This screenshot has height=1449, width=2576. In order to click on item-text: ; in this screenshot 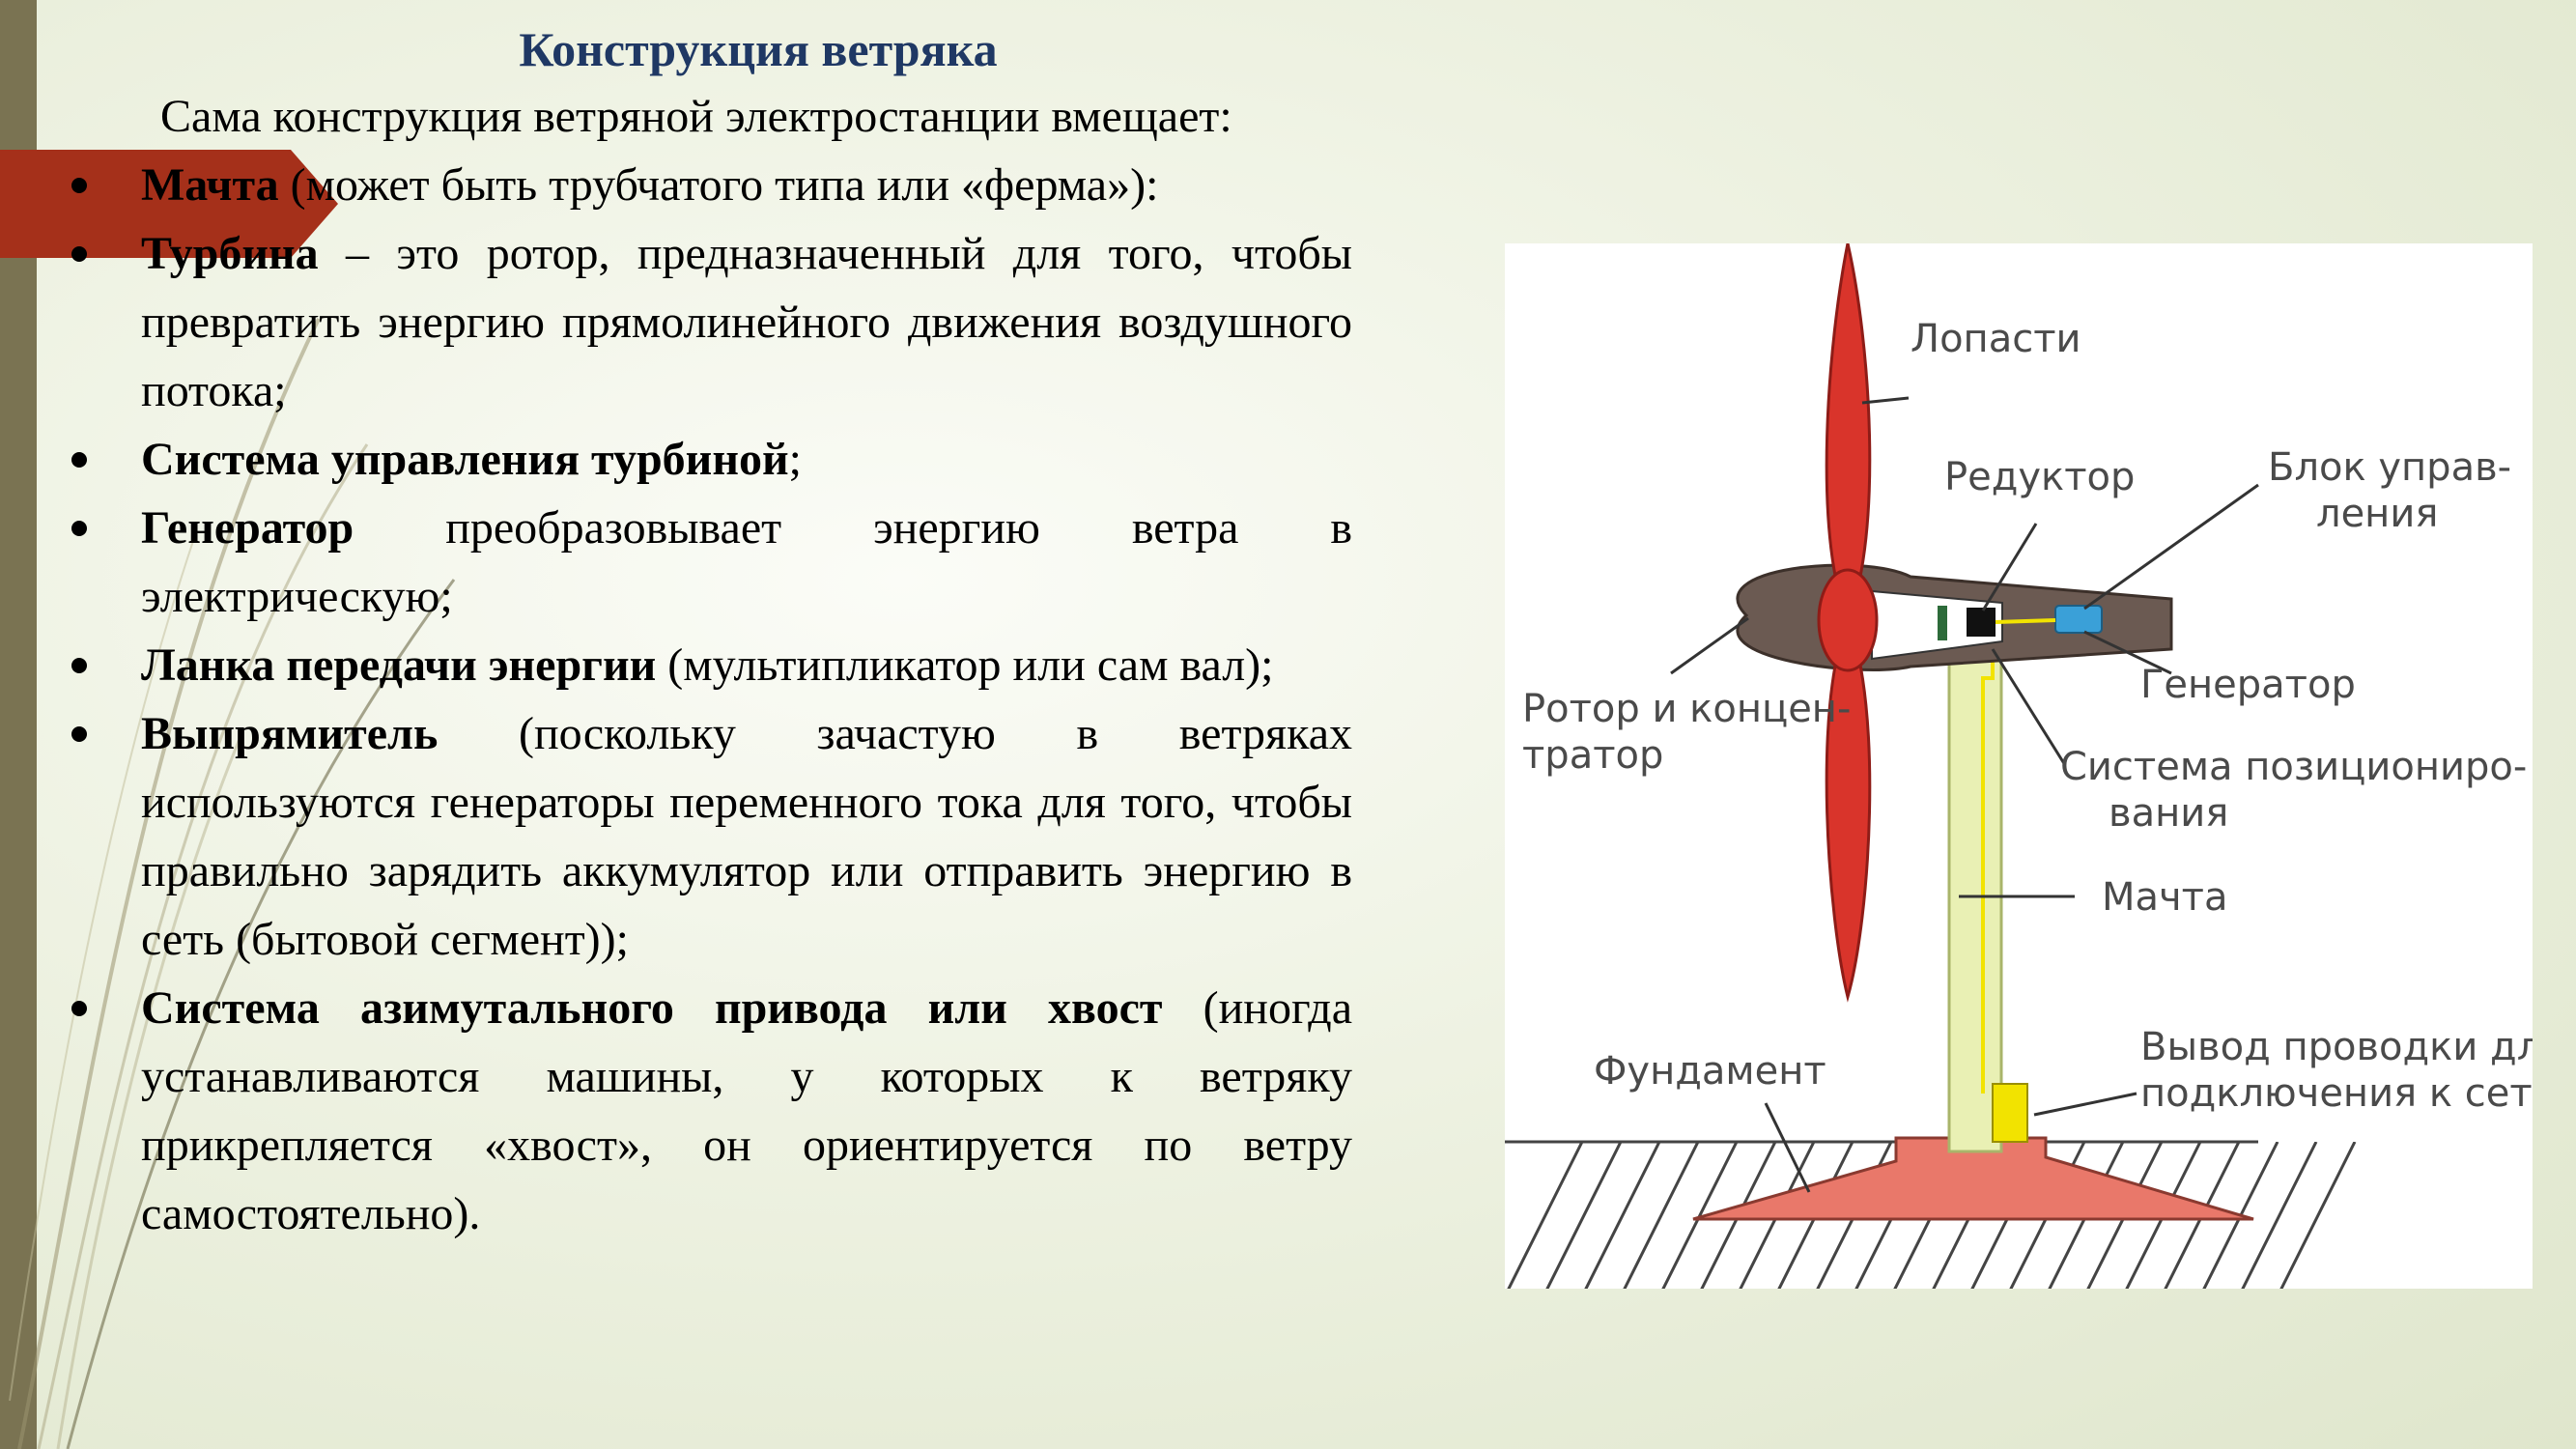, I will do `click(795, 459)`.